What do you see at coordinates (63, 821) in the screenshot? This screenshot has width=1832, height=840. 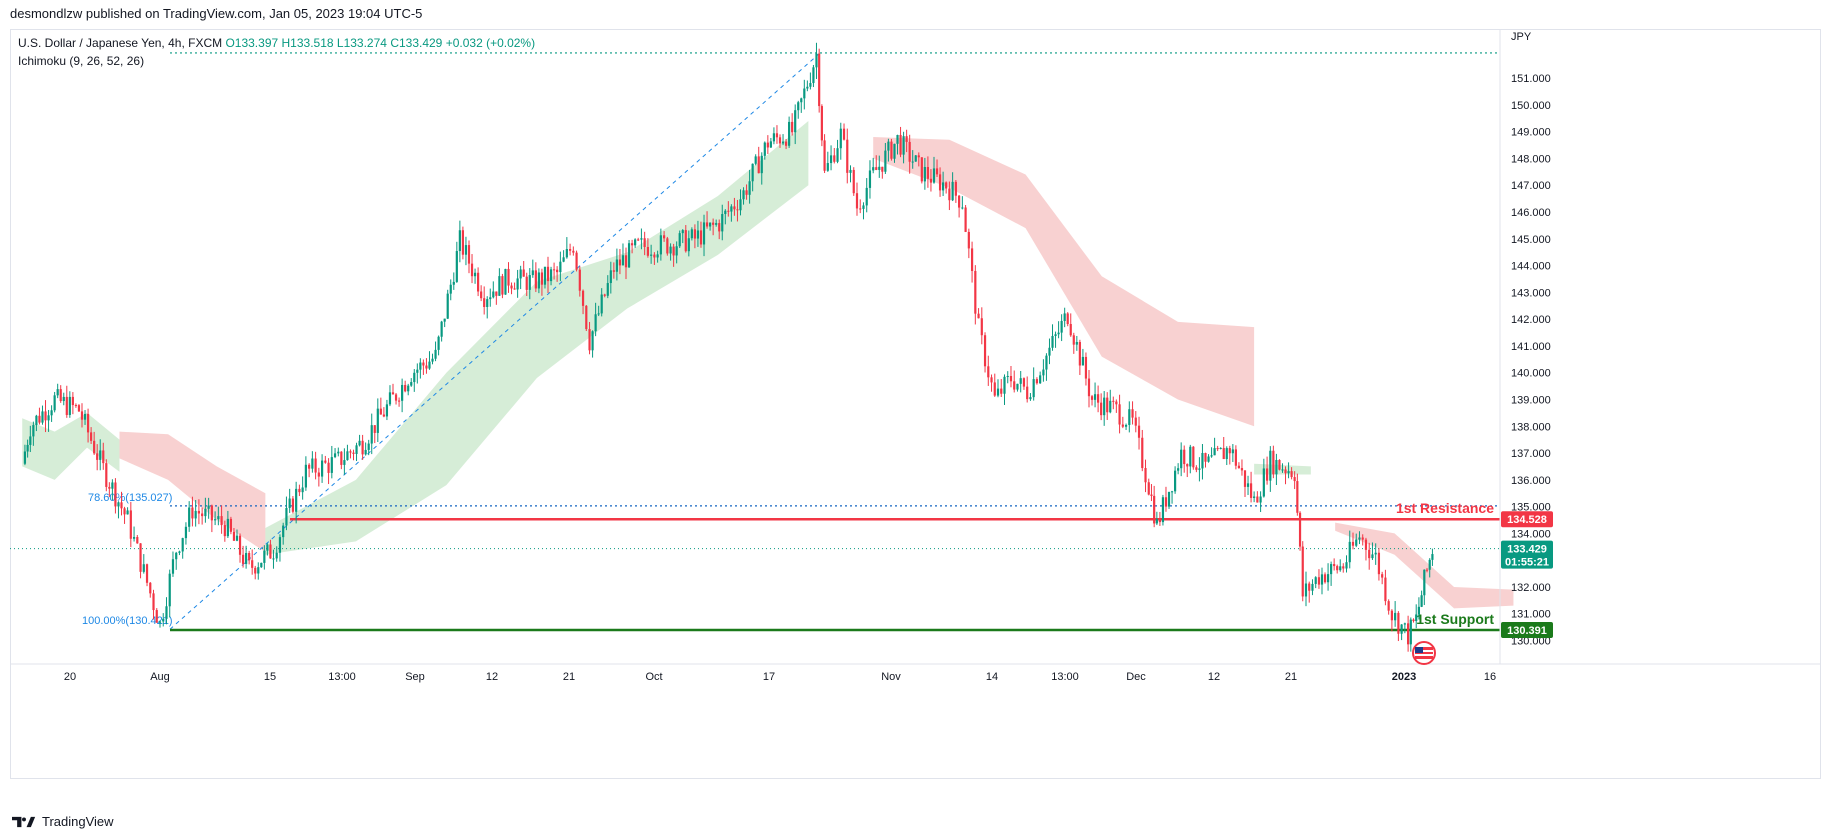 I see `tradingview-brand: TradingView` at bounding box center [63, 821].